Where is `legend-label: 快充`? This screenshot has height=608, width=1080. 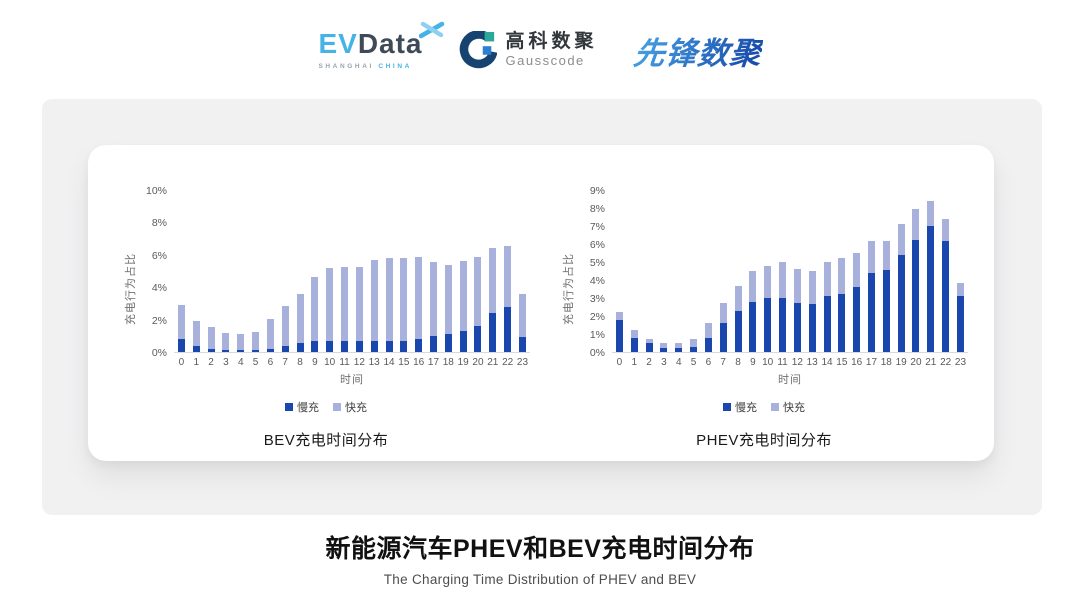
legend-label: 快充 is located at coordinates (794, 408).